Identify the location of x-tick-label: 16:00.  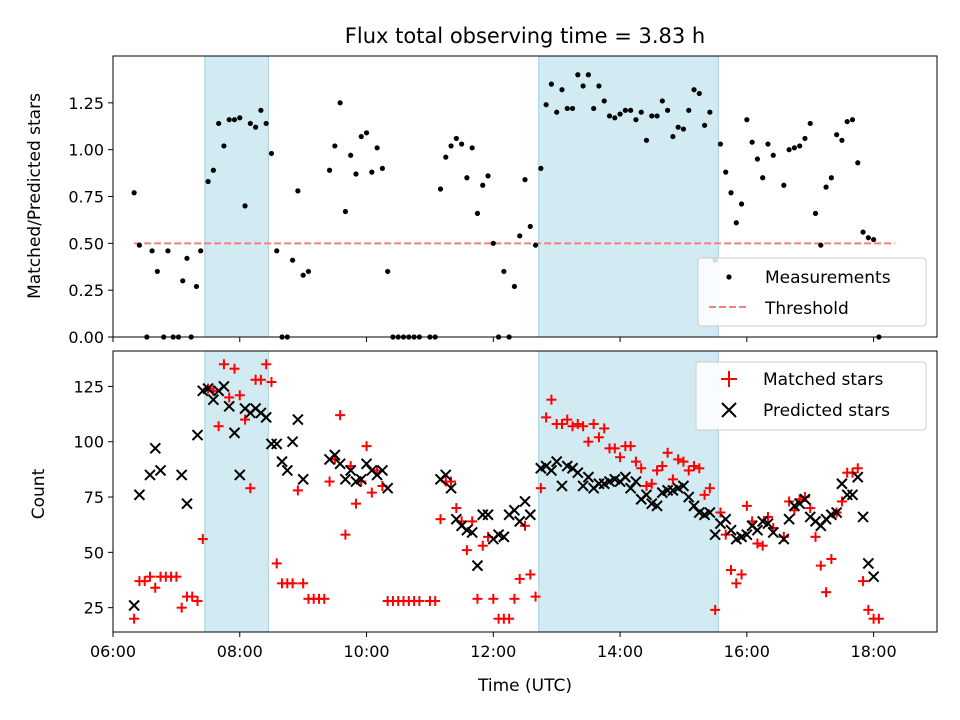
(747, 651).